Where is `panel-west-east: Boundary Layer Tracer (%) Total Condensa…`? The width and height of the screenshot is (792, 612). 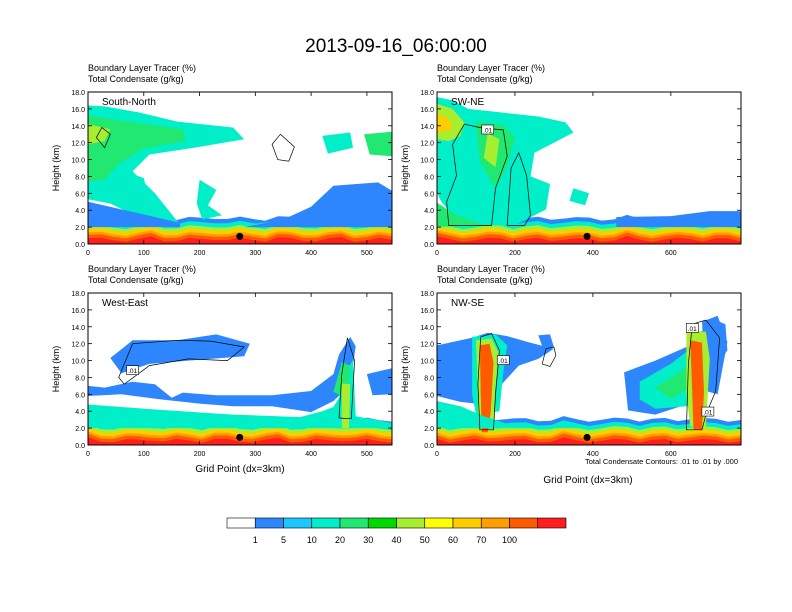
panel-west-east: Boundary Layer Tracer (%) Total Condensa… is located at coordinates (222, 369).